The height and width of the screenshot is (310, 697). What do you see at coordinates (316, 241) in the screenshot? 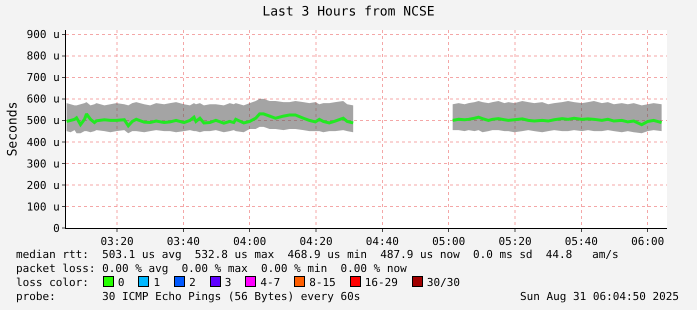
I see `x-tick-label: 04:20` at bounding box center [316, 241].